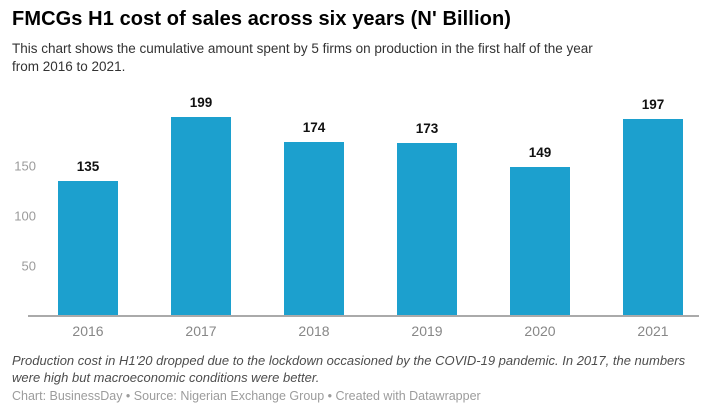 The height and width of the screenshot is (412, 711). What do you see at coordinates (28, 266) in the screenshot?
I see `y-axis-tick-label: 50` at bounding box center [28, 266].